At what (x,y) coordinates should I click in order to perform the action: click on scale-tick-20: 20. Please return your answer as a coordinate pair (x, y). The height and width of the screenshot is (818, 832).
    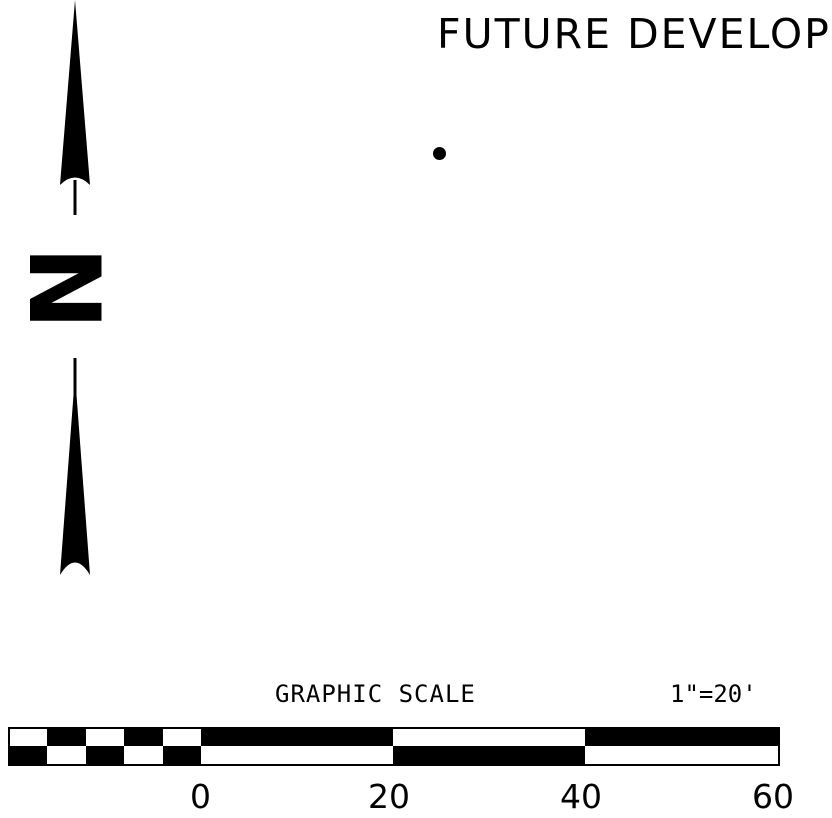
    Looking at the image, I should click on (389, 796).